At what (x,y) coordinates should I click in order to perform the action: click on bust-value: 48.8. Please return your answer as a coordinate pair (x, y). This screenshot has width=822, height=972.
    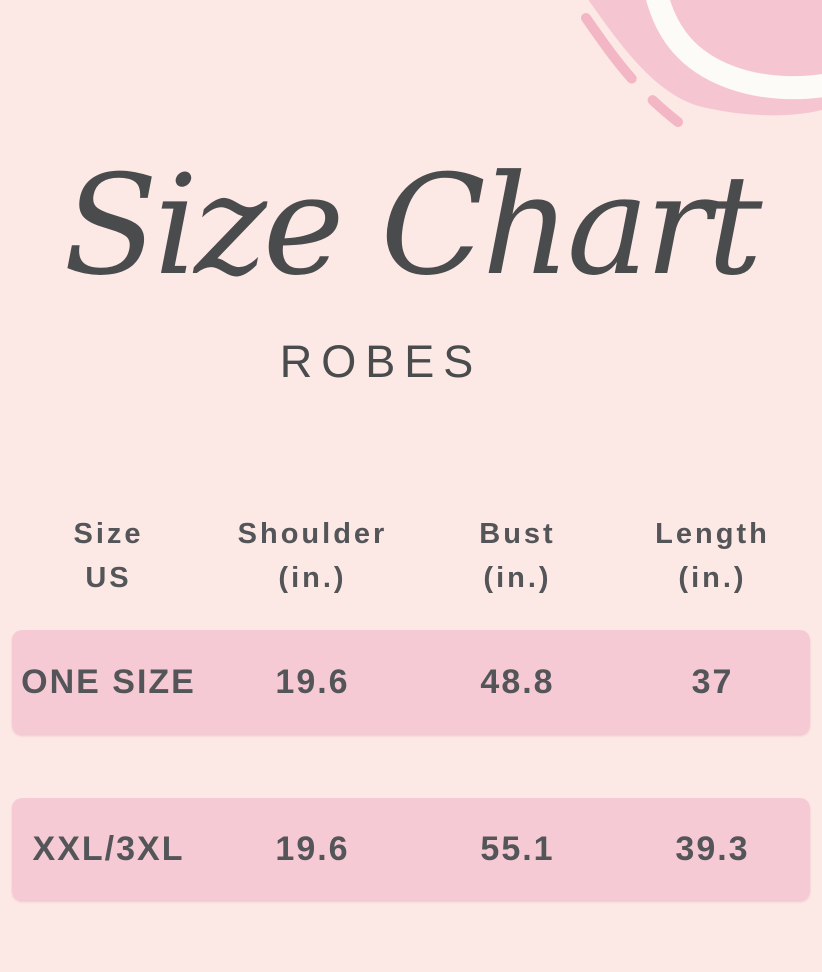
    Looking at the image, I should click on (517, 682).